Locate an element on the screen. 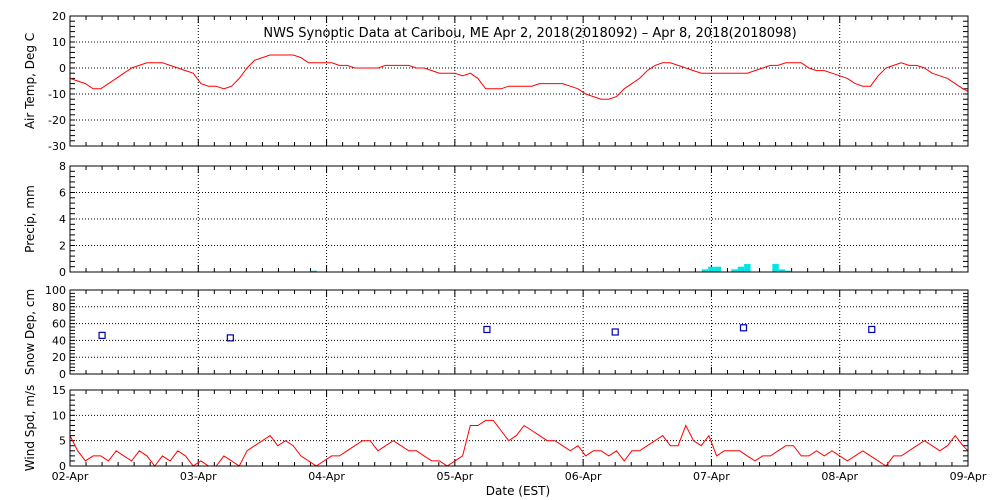 This screenshot has height=500, width=1000. panel-frame is located at coordinates (519, 428).